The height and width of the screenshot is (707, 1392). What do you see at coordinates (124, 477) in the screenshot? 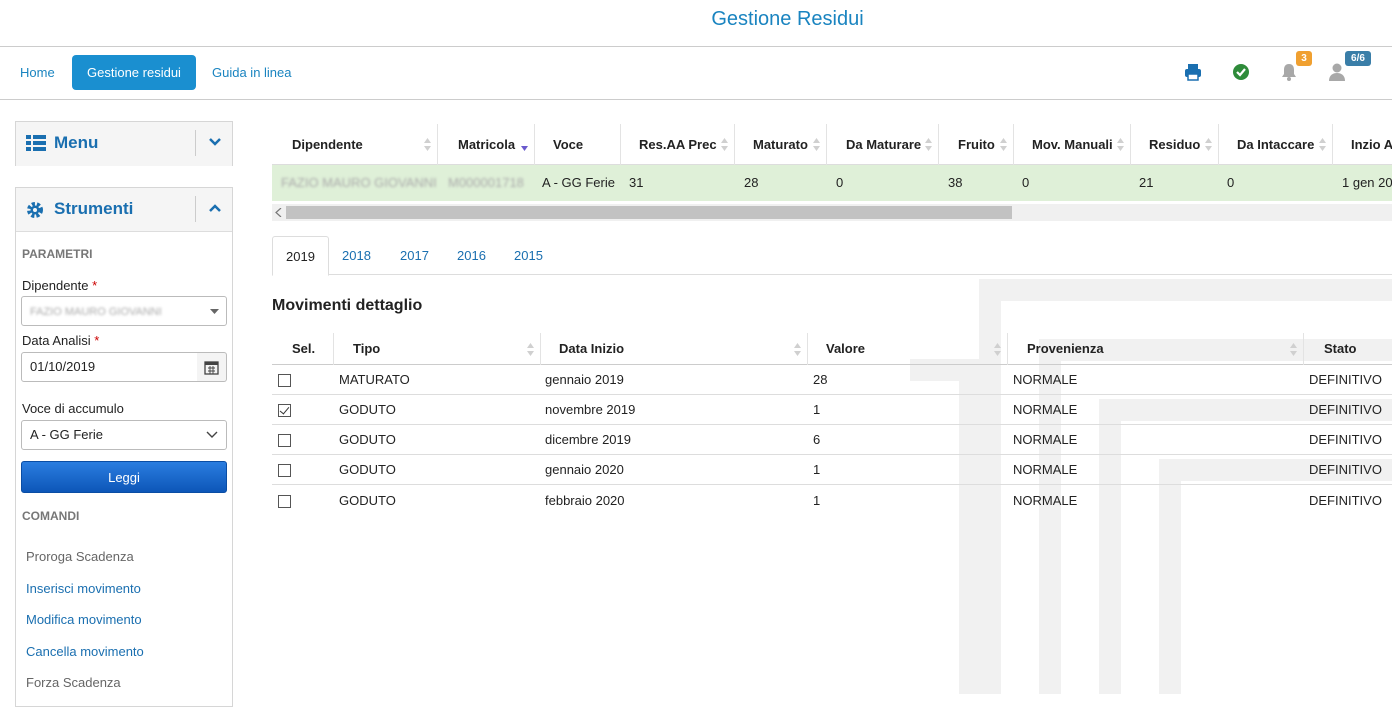
I see `leggi-button: Leggi` at bounding box center [124, 477].